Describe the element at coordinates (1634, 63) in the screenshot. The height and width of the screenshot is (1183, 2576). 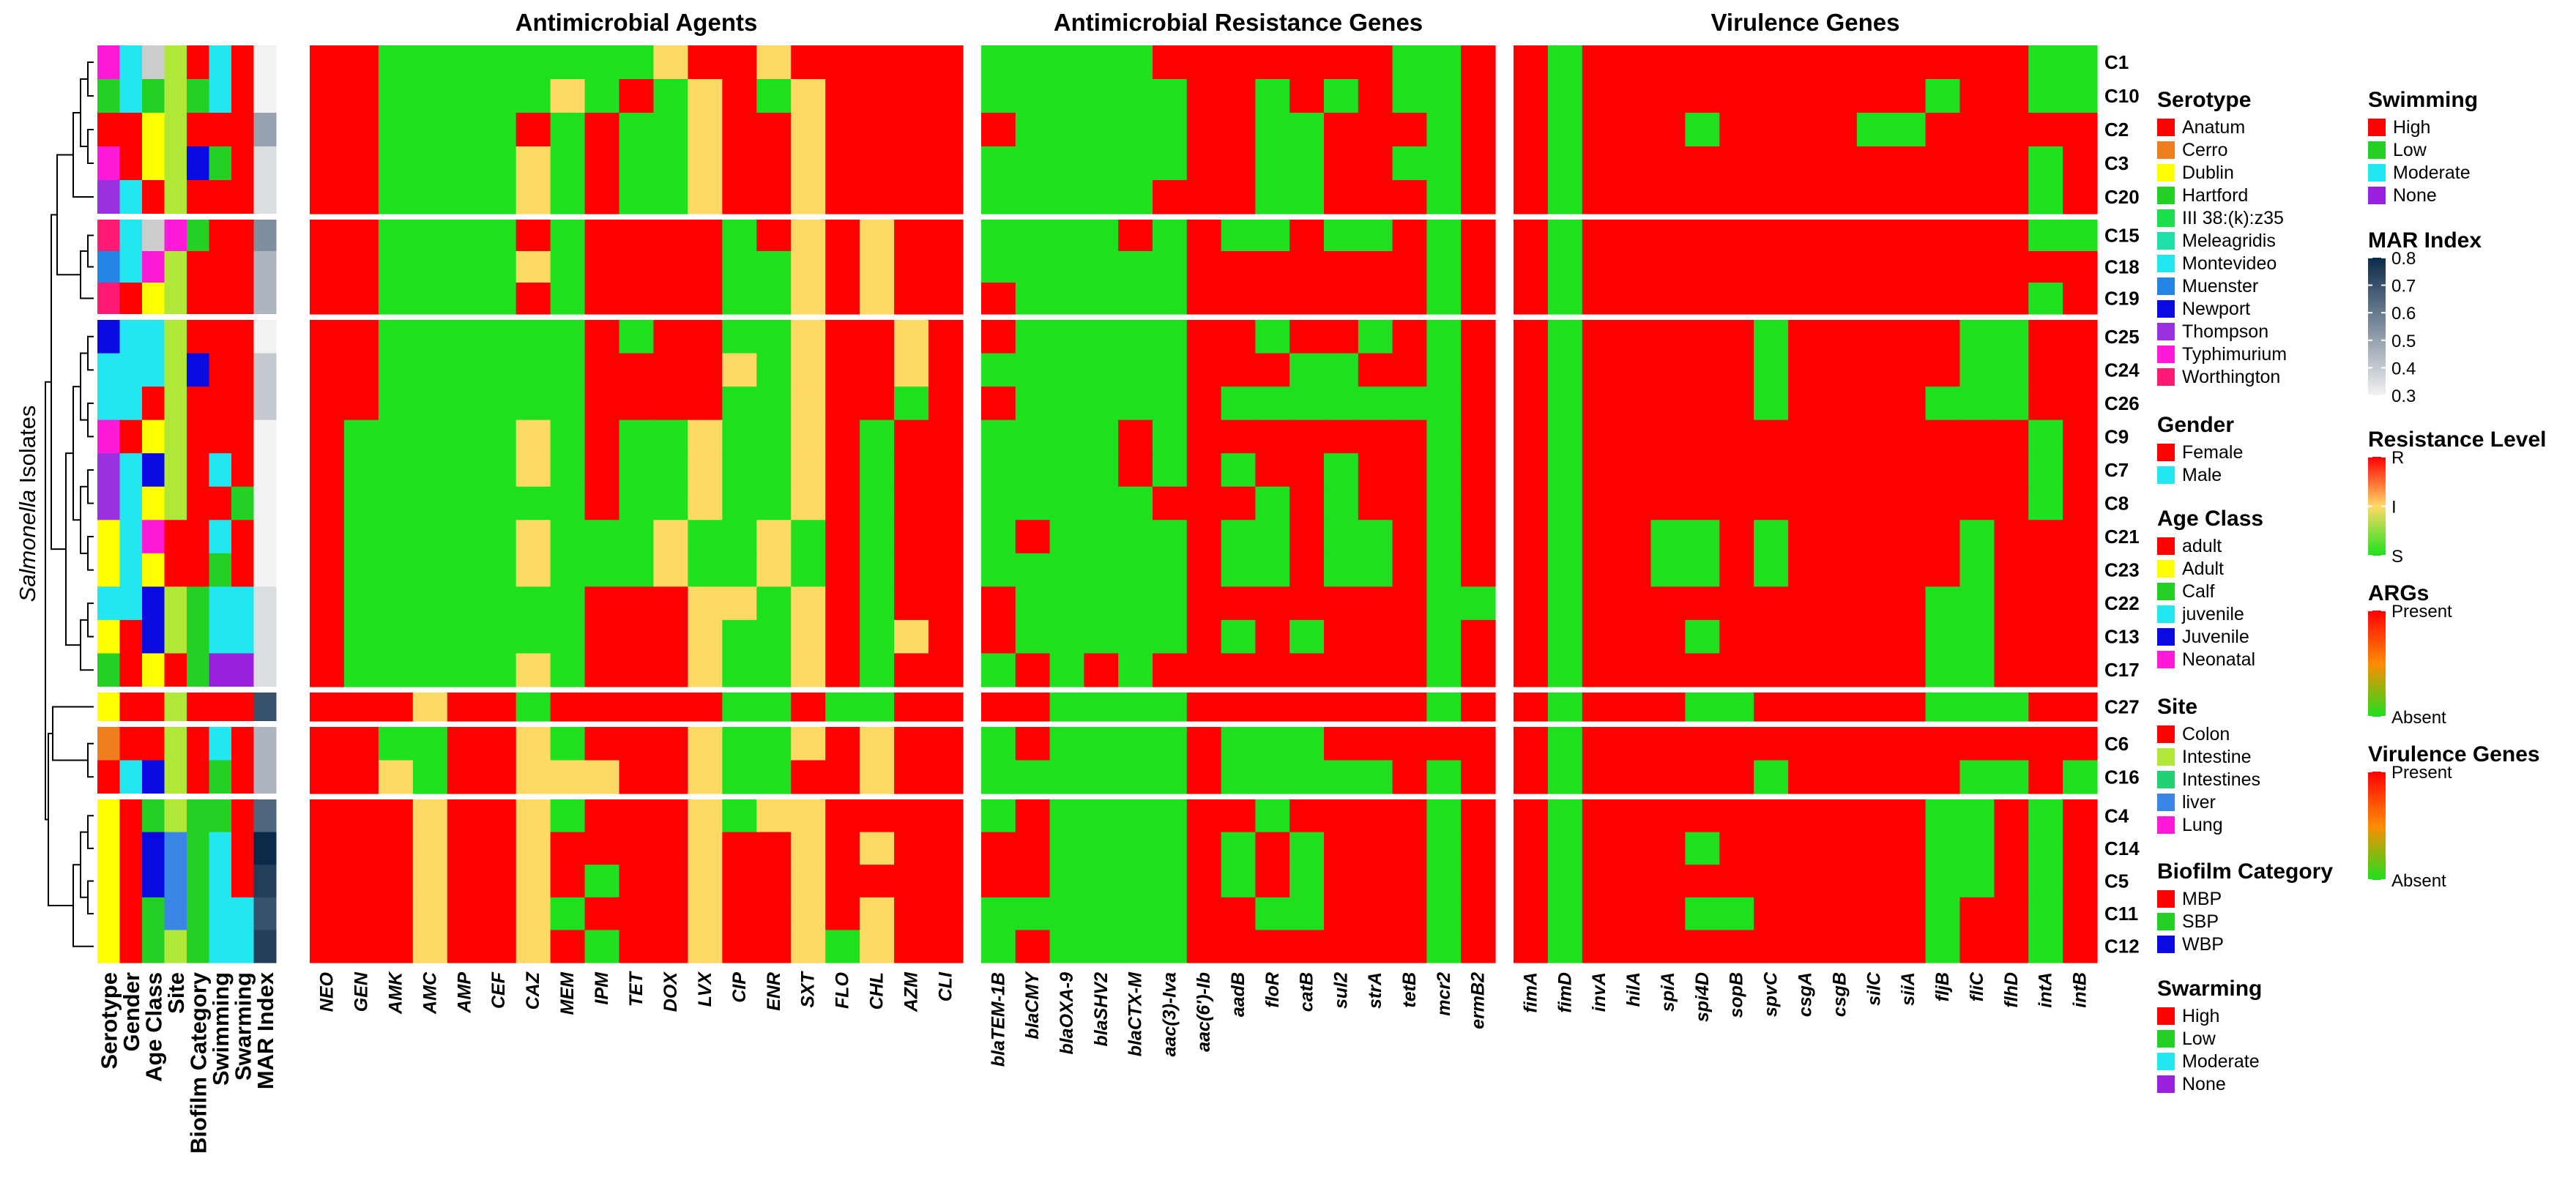
I see `heat-cell-c1-hila` at that location.